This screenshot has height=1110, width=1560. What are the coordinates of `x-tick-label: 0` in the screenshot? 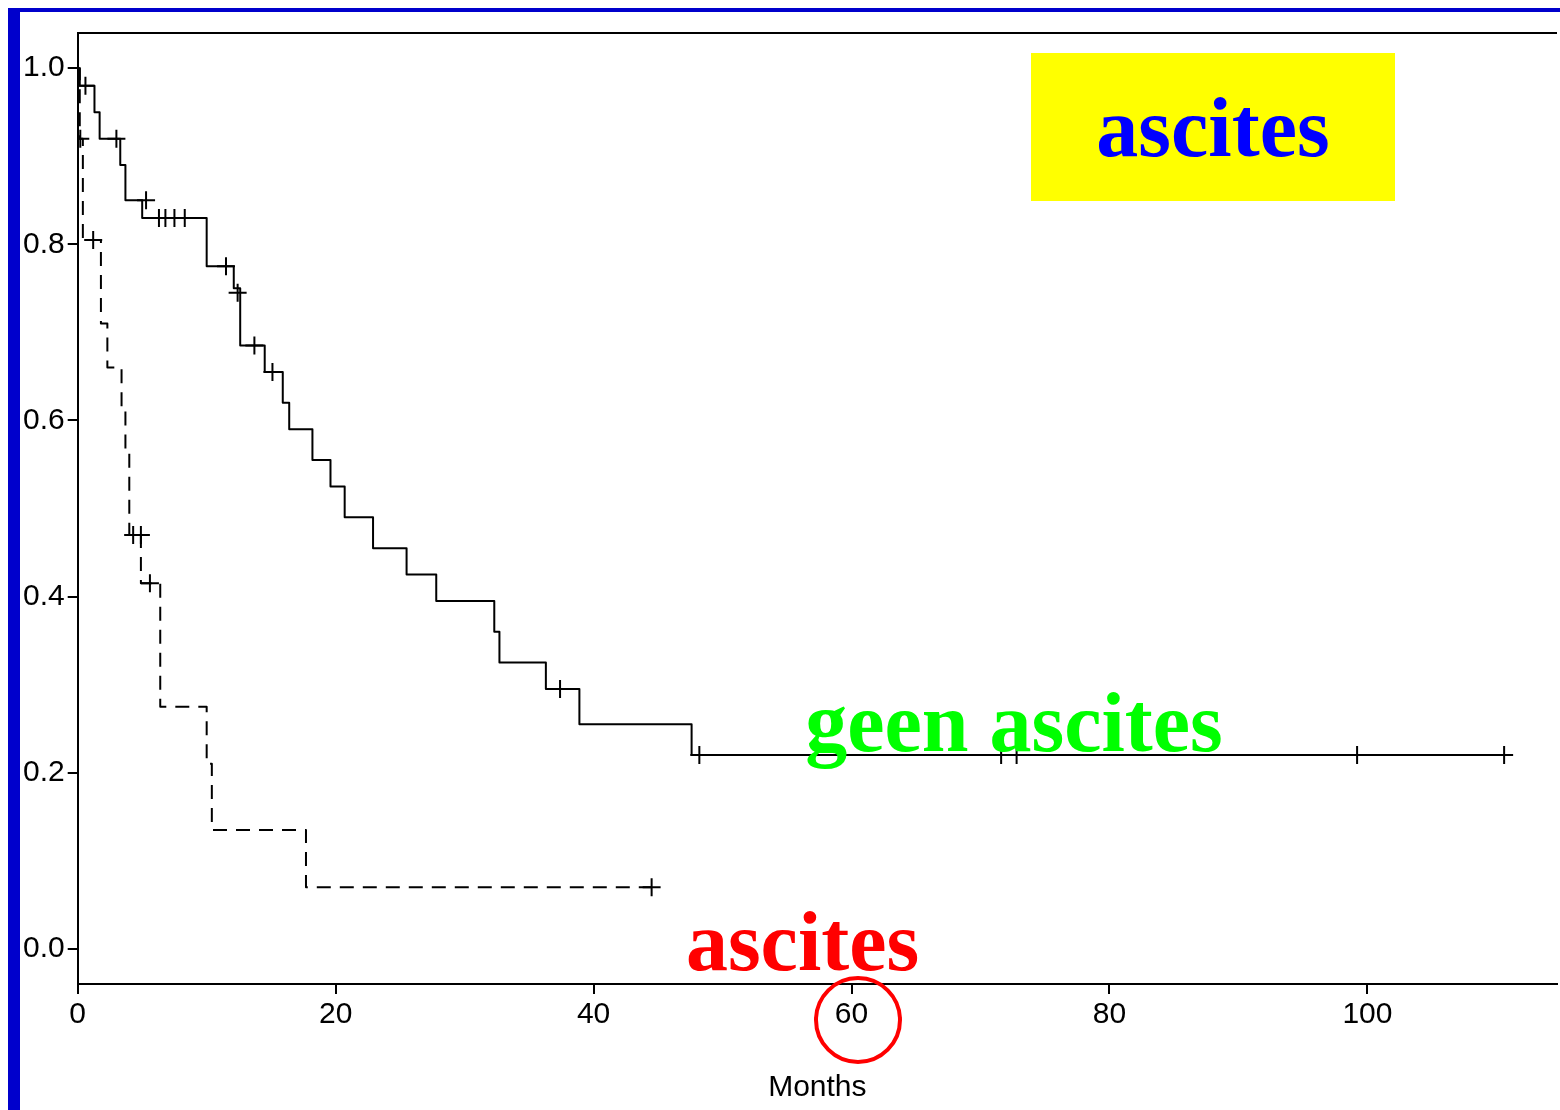 It's located at (78, 1013).